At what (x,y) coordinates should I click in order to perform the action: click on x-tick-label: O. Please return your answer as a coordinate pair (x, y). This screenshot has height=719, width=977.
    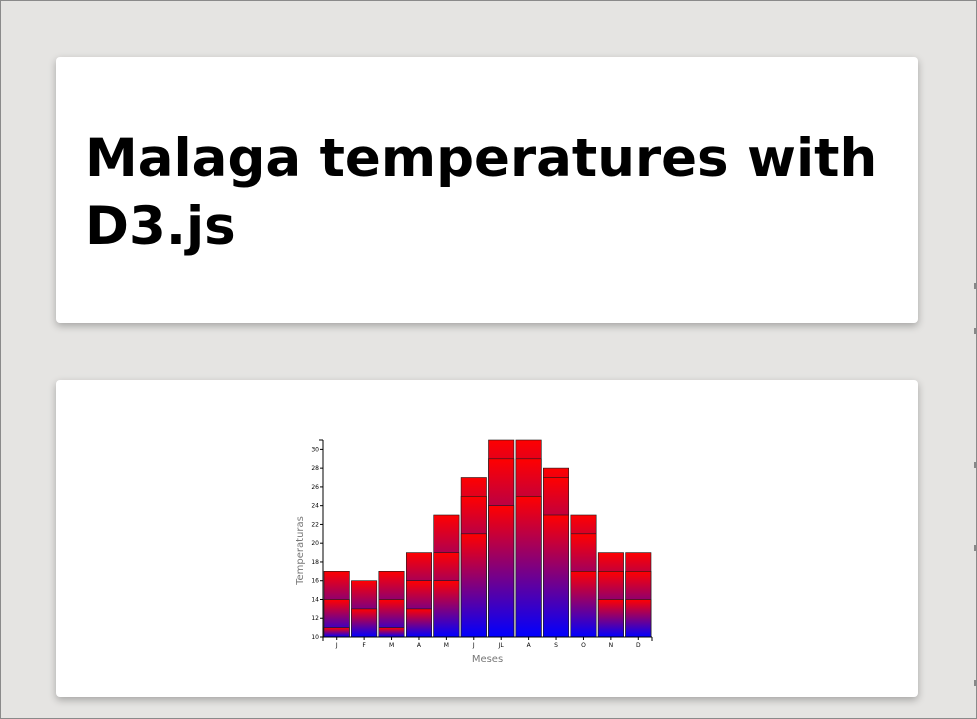
    Looking at the image, I should click on (583, 645).